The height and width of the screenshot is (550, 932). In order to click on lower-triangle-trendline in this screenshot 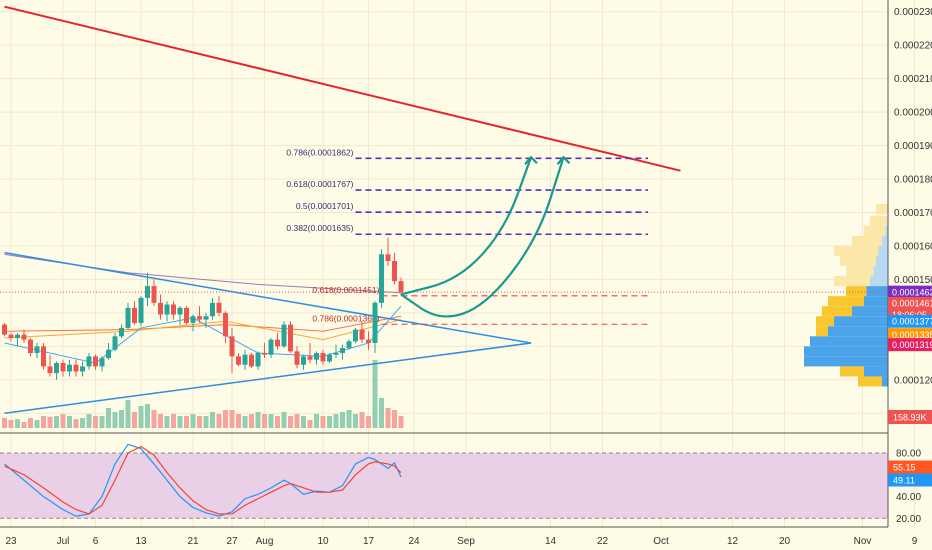, I will do `click(268, 378)`.